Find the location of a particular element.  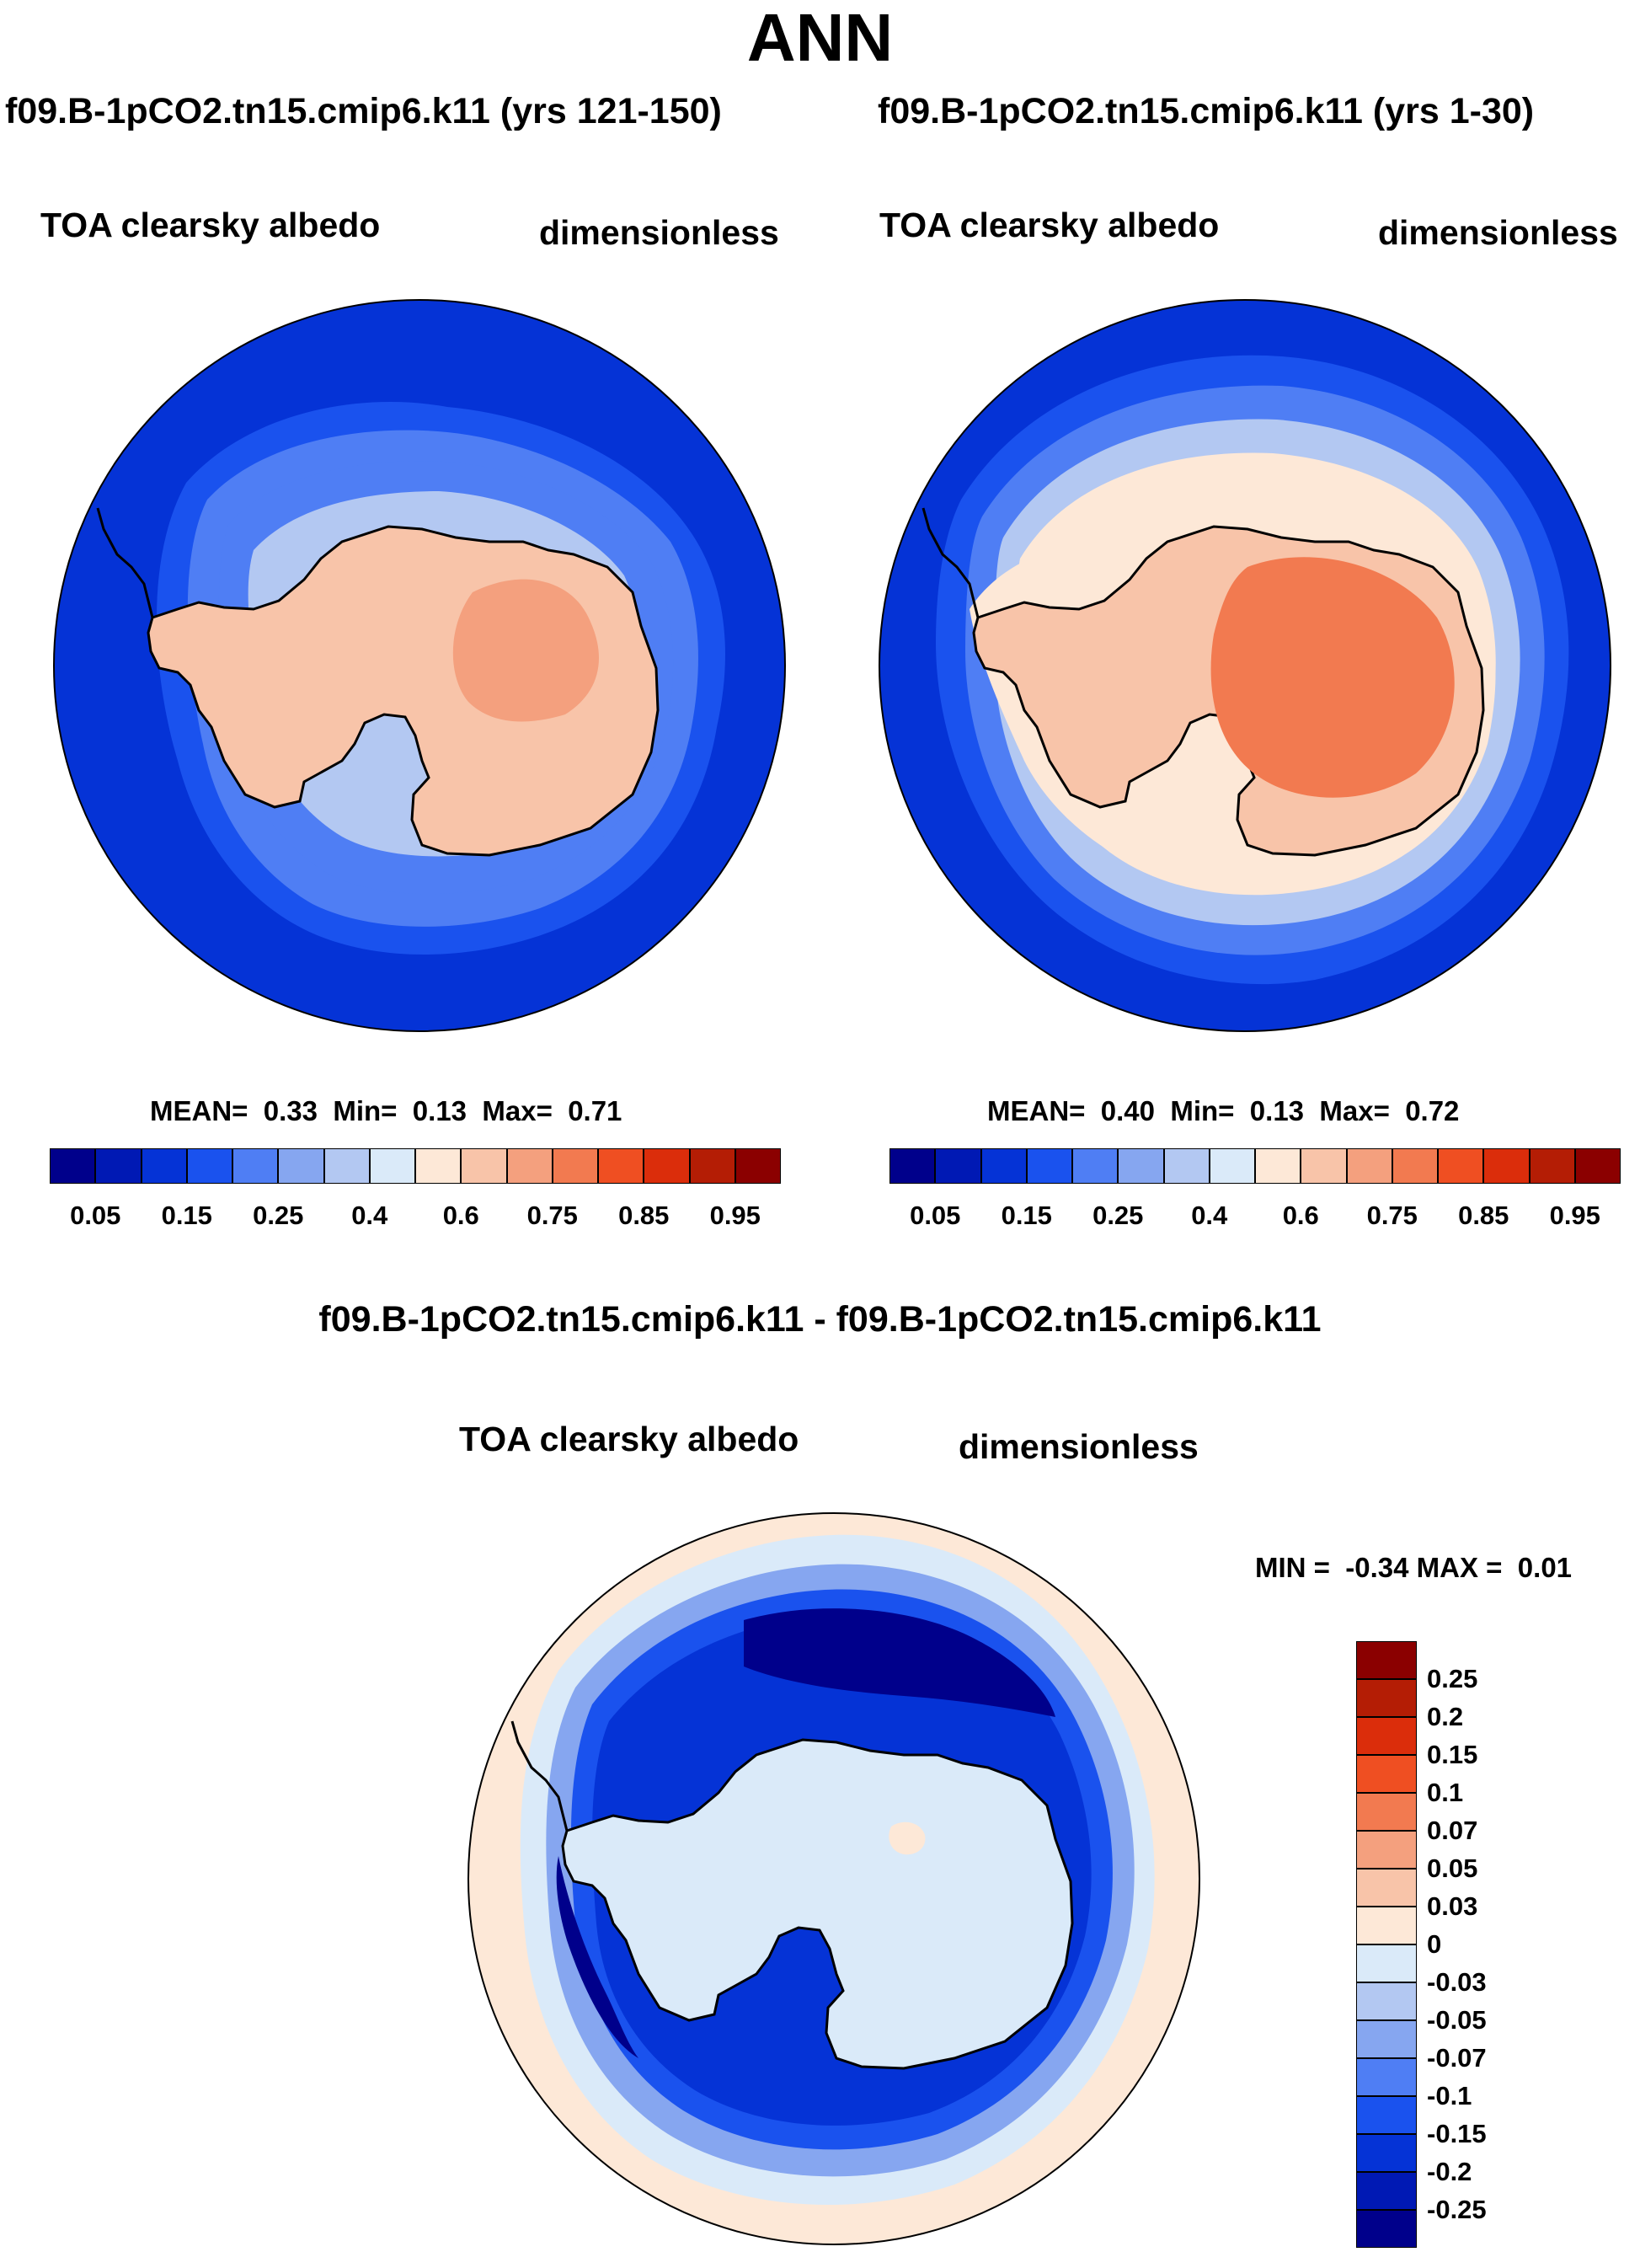

diff-panel-units-label: dimensionless is located at coordinates (1079, 1447).